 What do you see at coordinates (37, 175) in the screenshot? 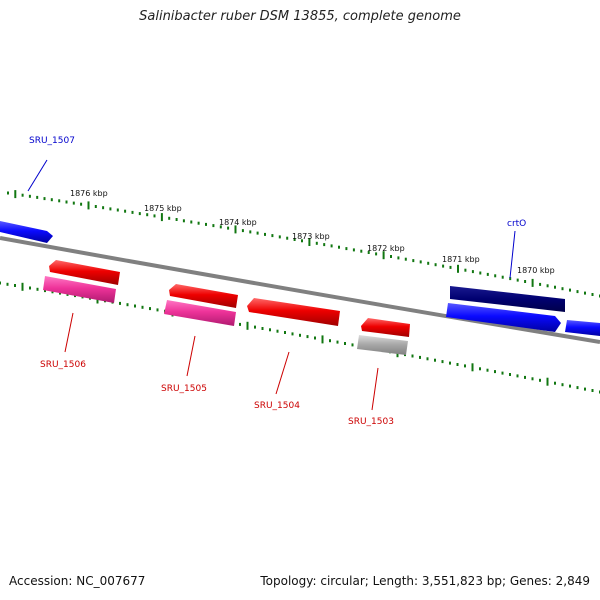
I see `leader-sru1507` at bounding box center [37, 175].